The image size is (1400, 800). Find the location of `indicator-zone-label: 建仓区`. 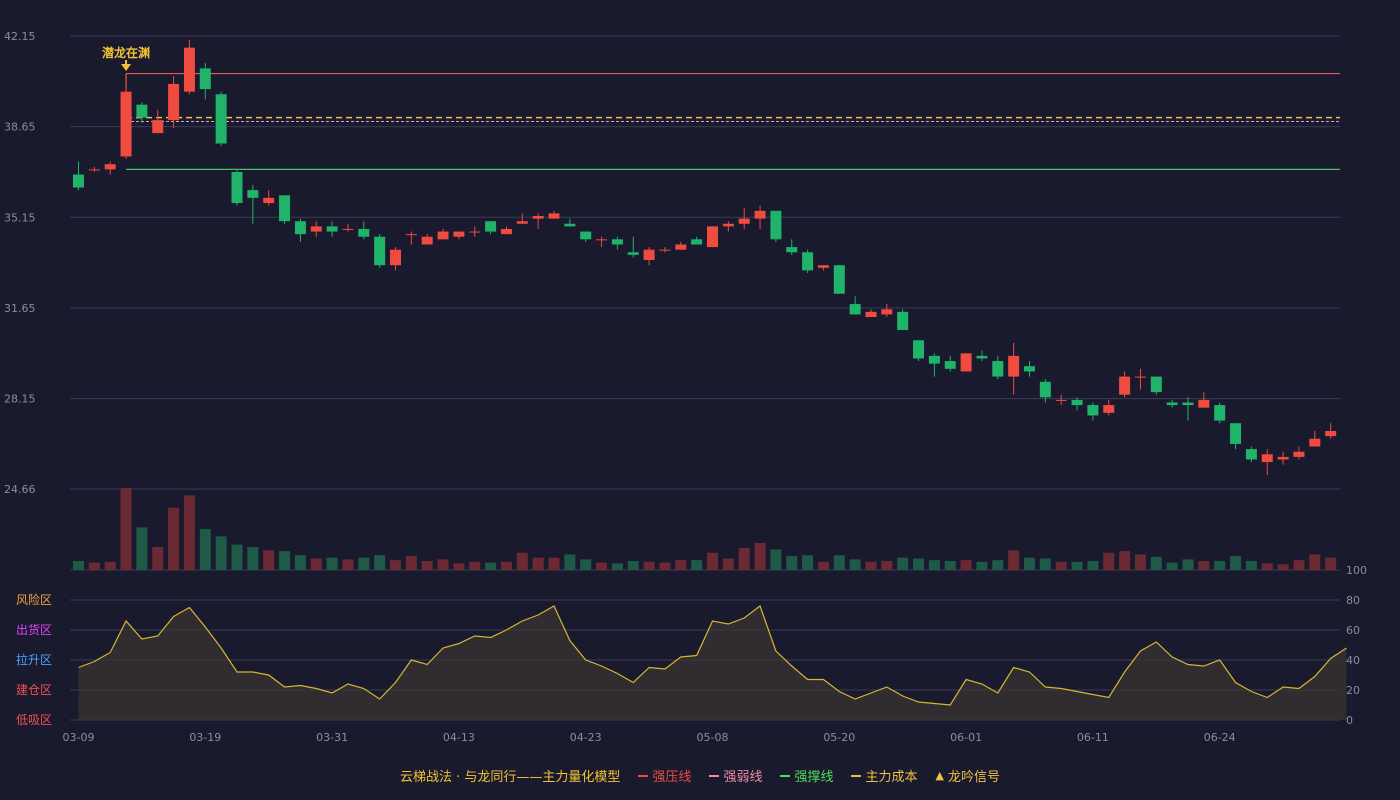

indicator-zone-label: 建仓区 is located at coordinates (34, 690).